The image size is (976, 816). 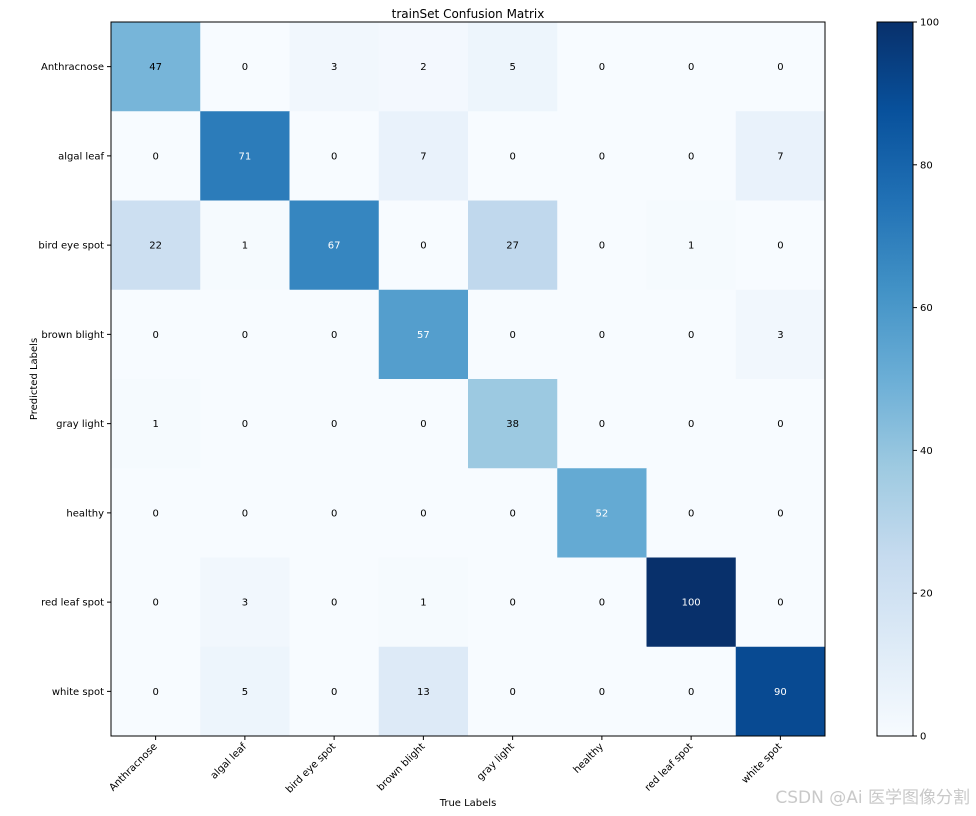 What do you see at coordinates (72, 603) in the screenshot?
I see `y-tick-label: red leaf spot` at bounding box center [72, 603].